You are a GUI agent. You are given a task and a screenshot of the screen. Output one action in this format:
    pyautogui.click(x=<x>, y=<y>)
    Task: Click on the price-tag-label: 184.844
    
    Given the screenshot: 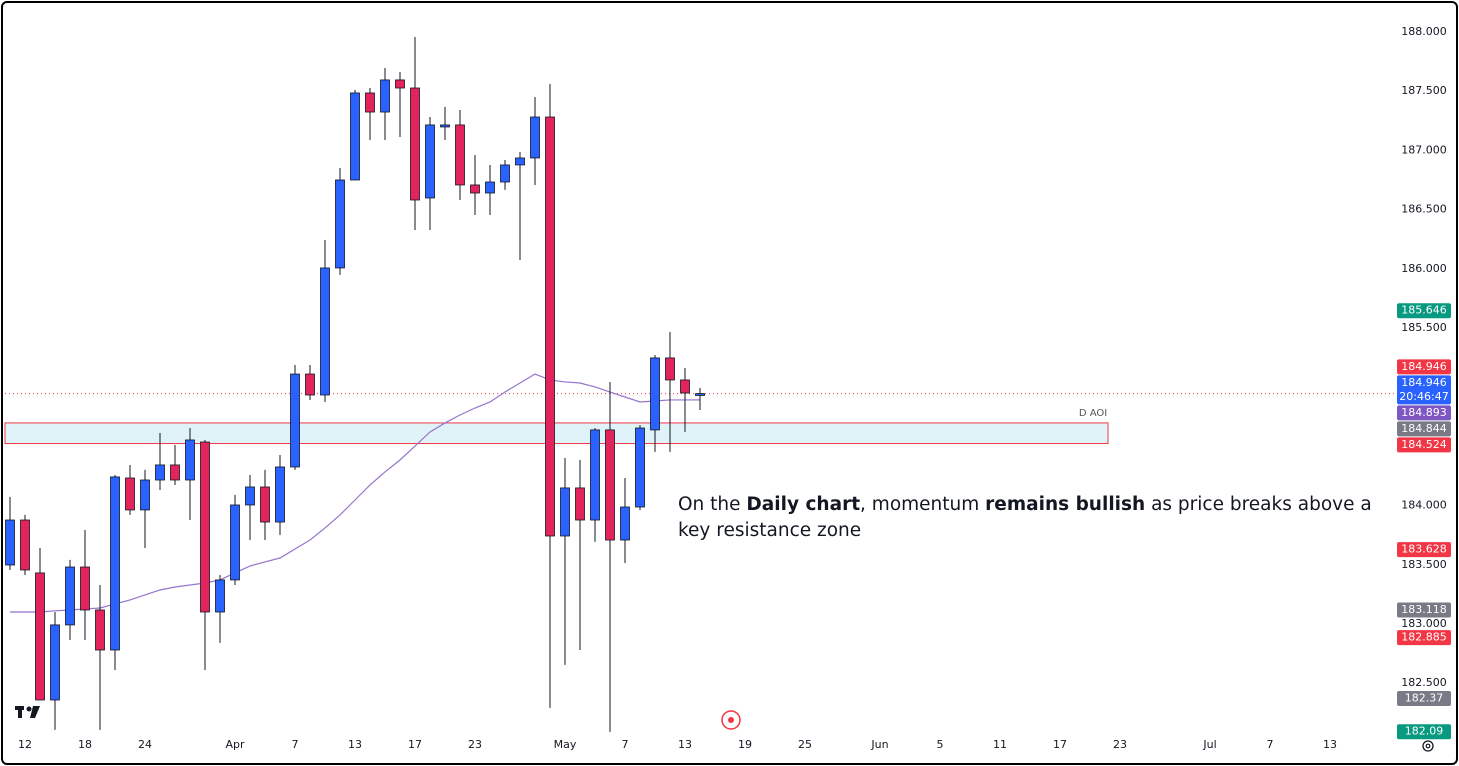 What is the action you would take?
    pyautogui.click(x=1424, y=428)
    